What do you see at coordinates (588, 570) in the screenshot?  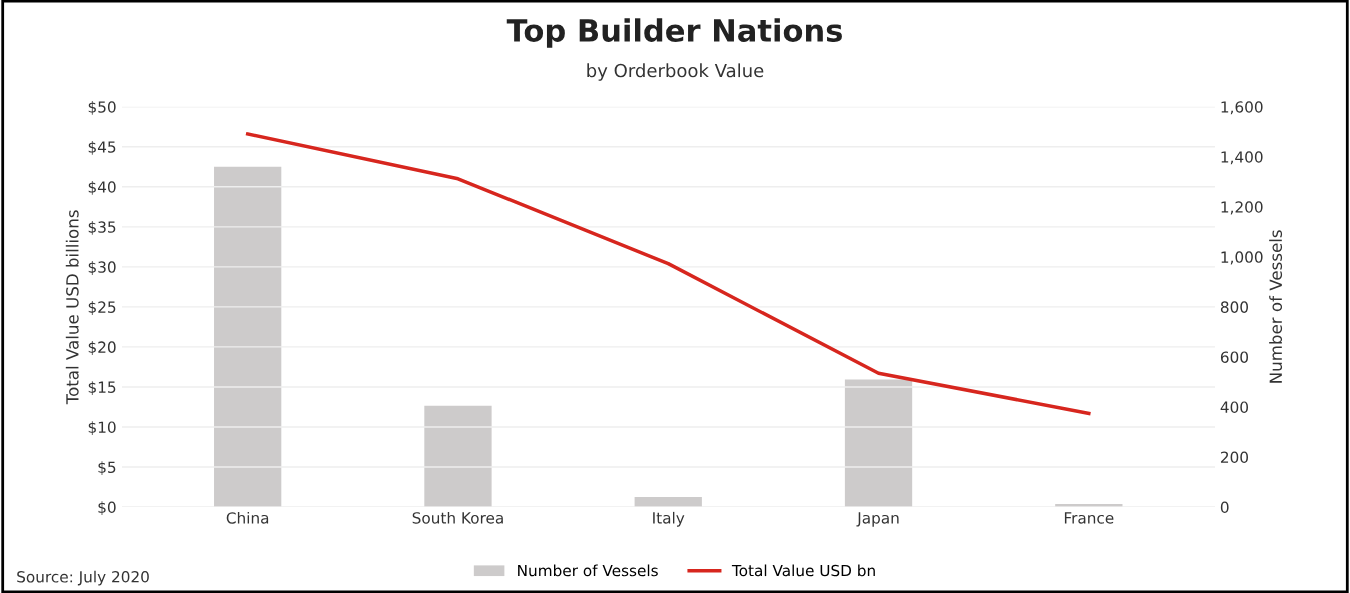 I see `legend-label: Number of Vessels` at bounding box center [588, 570].